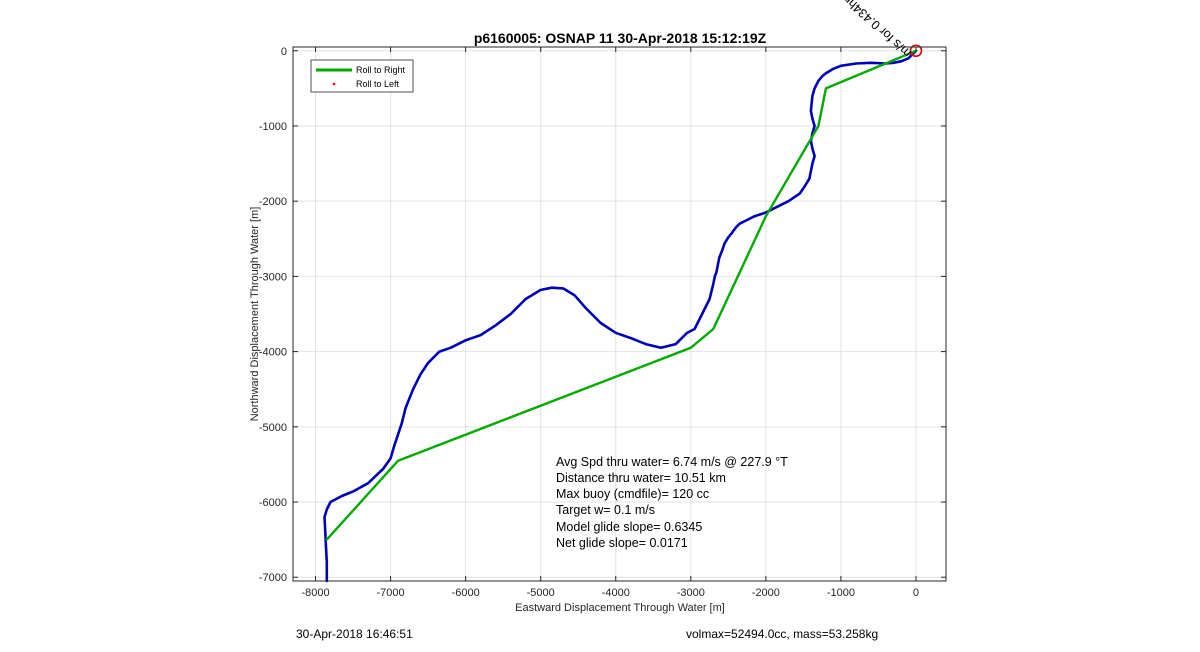 The width and height of the screenshot is (1200, 652). I want to click on footer-info: volmax=52494.0cc, mass=53.258kg, so click(782, 634).